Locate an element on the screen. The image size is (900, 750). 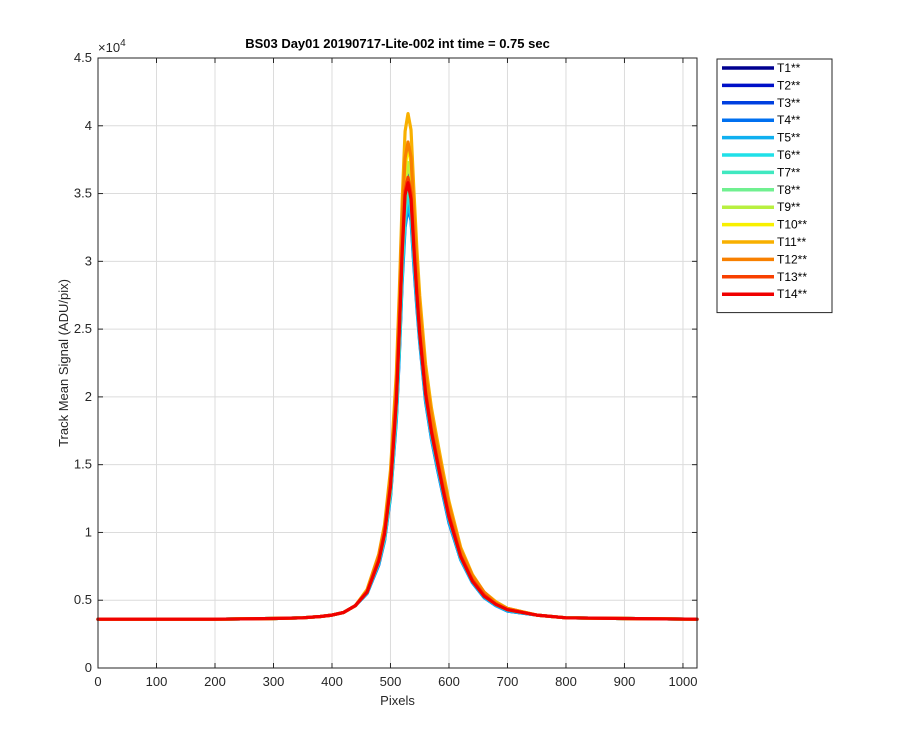
legend-label: T7** is located at coordinates (789, 172).